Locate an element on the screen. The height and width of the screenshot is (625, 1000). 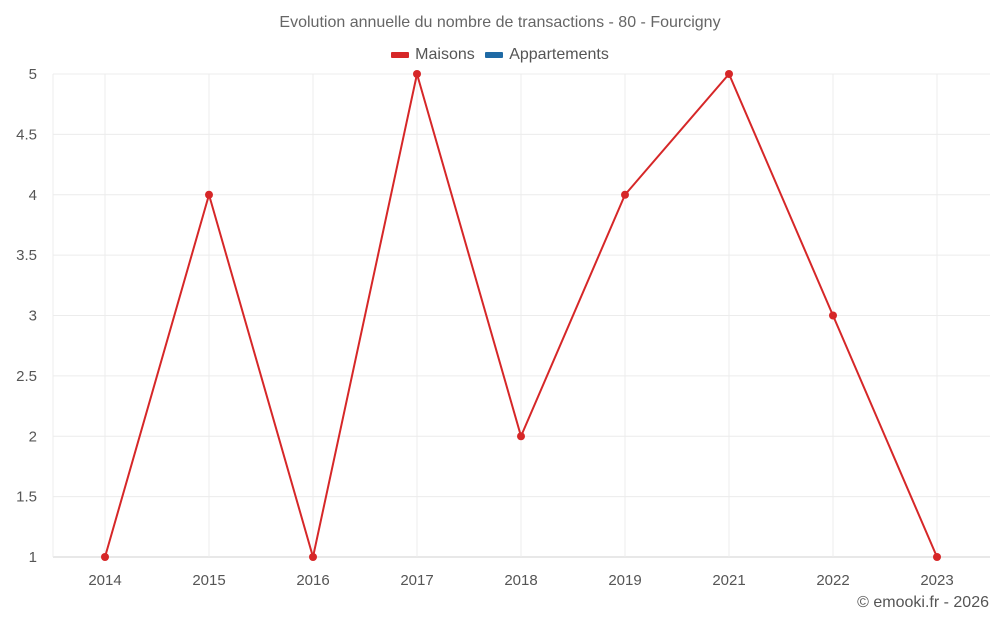
y-tick-label: 1.5 is located at coordinates (26, 497).